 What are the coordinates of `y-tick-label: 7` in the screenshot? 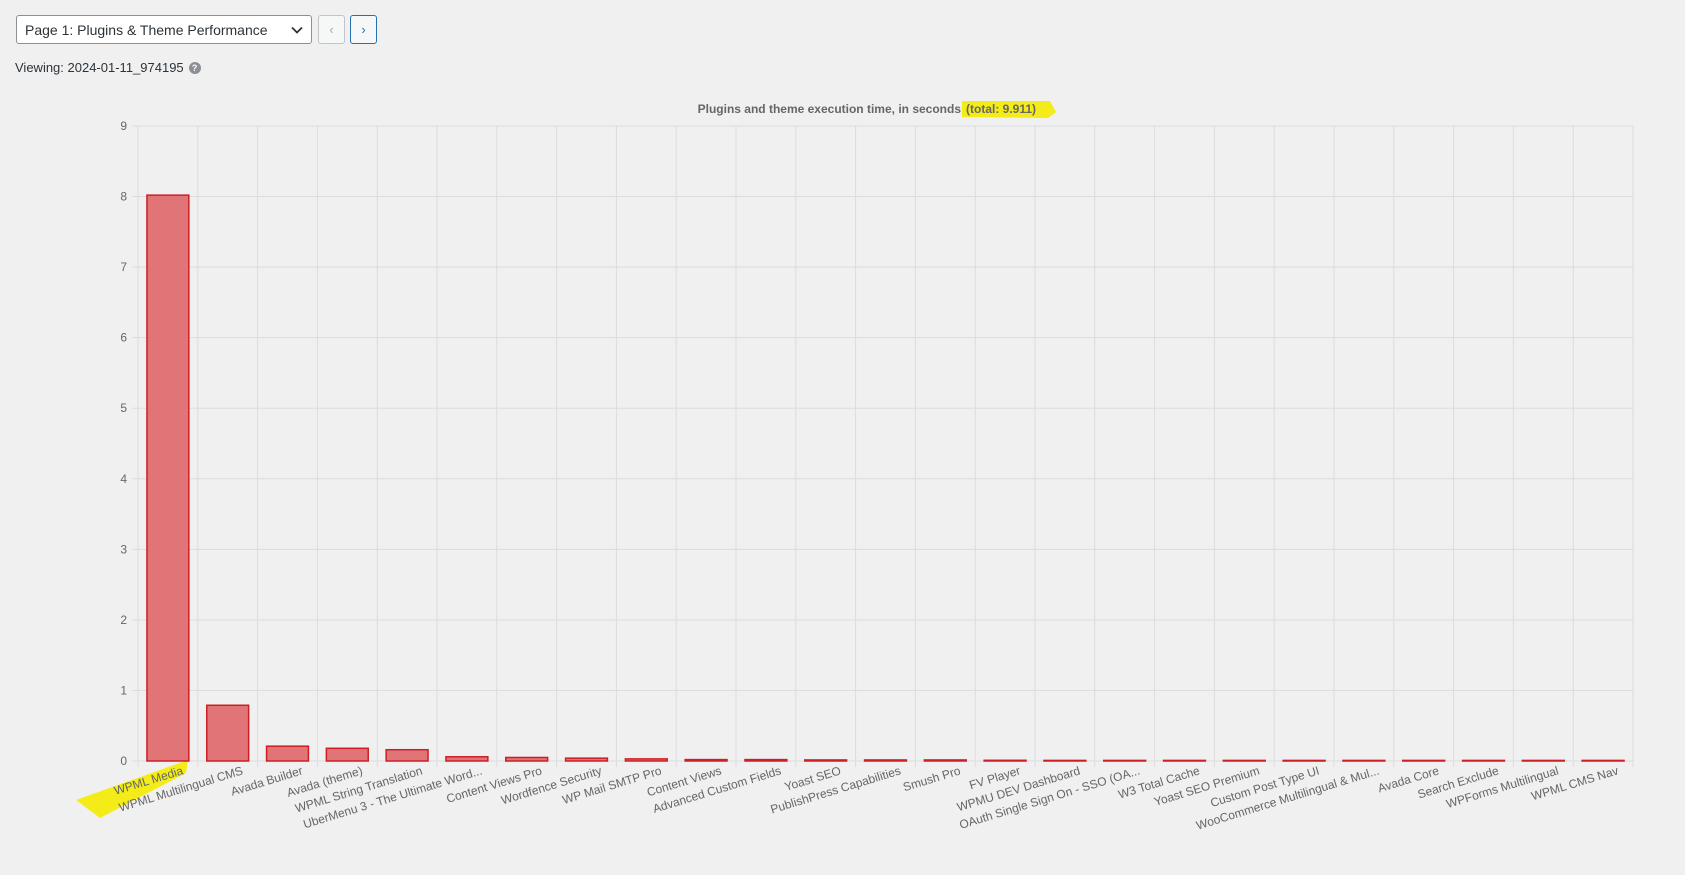 It's located at (123, 267).